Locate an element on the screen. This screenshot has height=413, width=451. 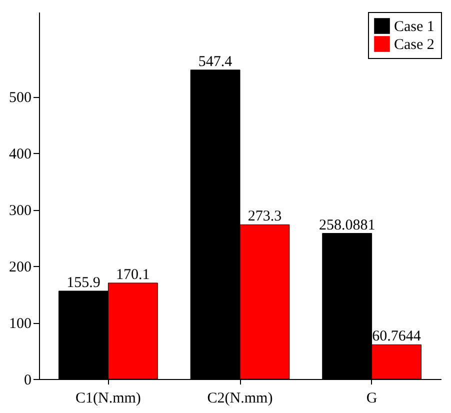
x-tick-label: C2(N.mm) is located at coordinates (240, 398).